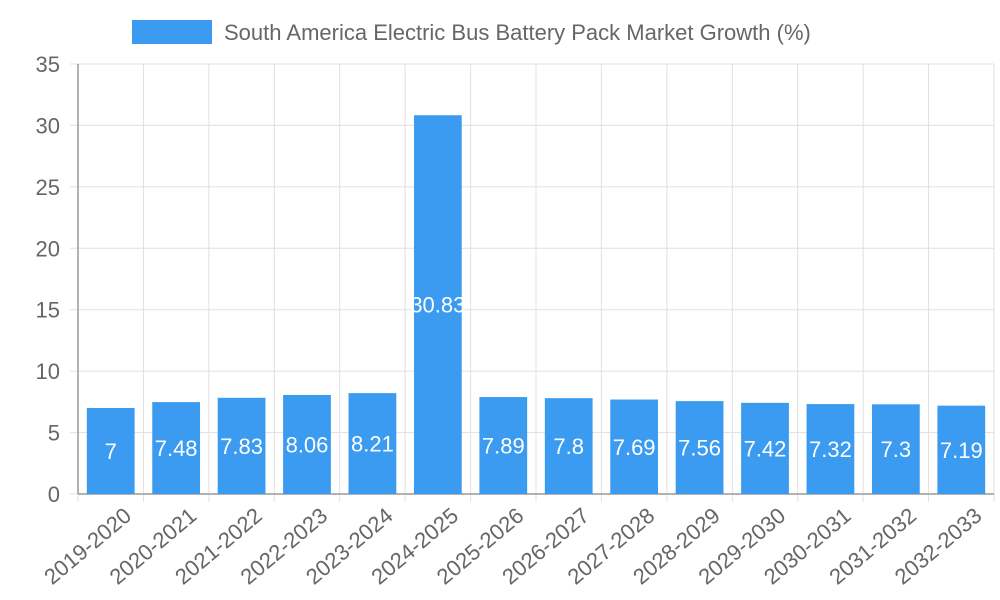  What do you see at coordinates (48, 310) in the screenshot?
I see `y-tick-label: 15` at bounding box center [48, 310].